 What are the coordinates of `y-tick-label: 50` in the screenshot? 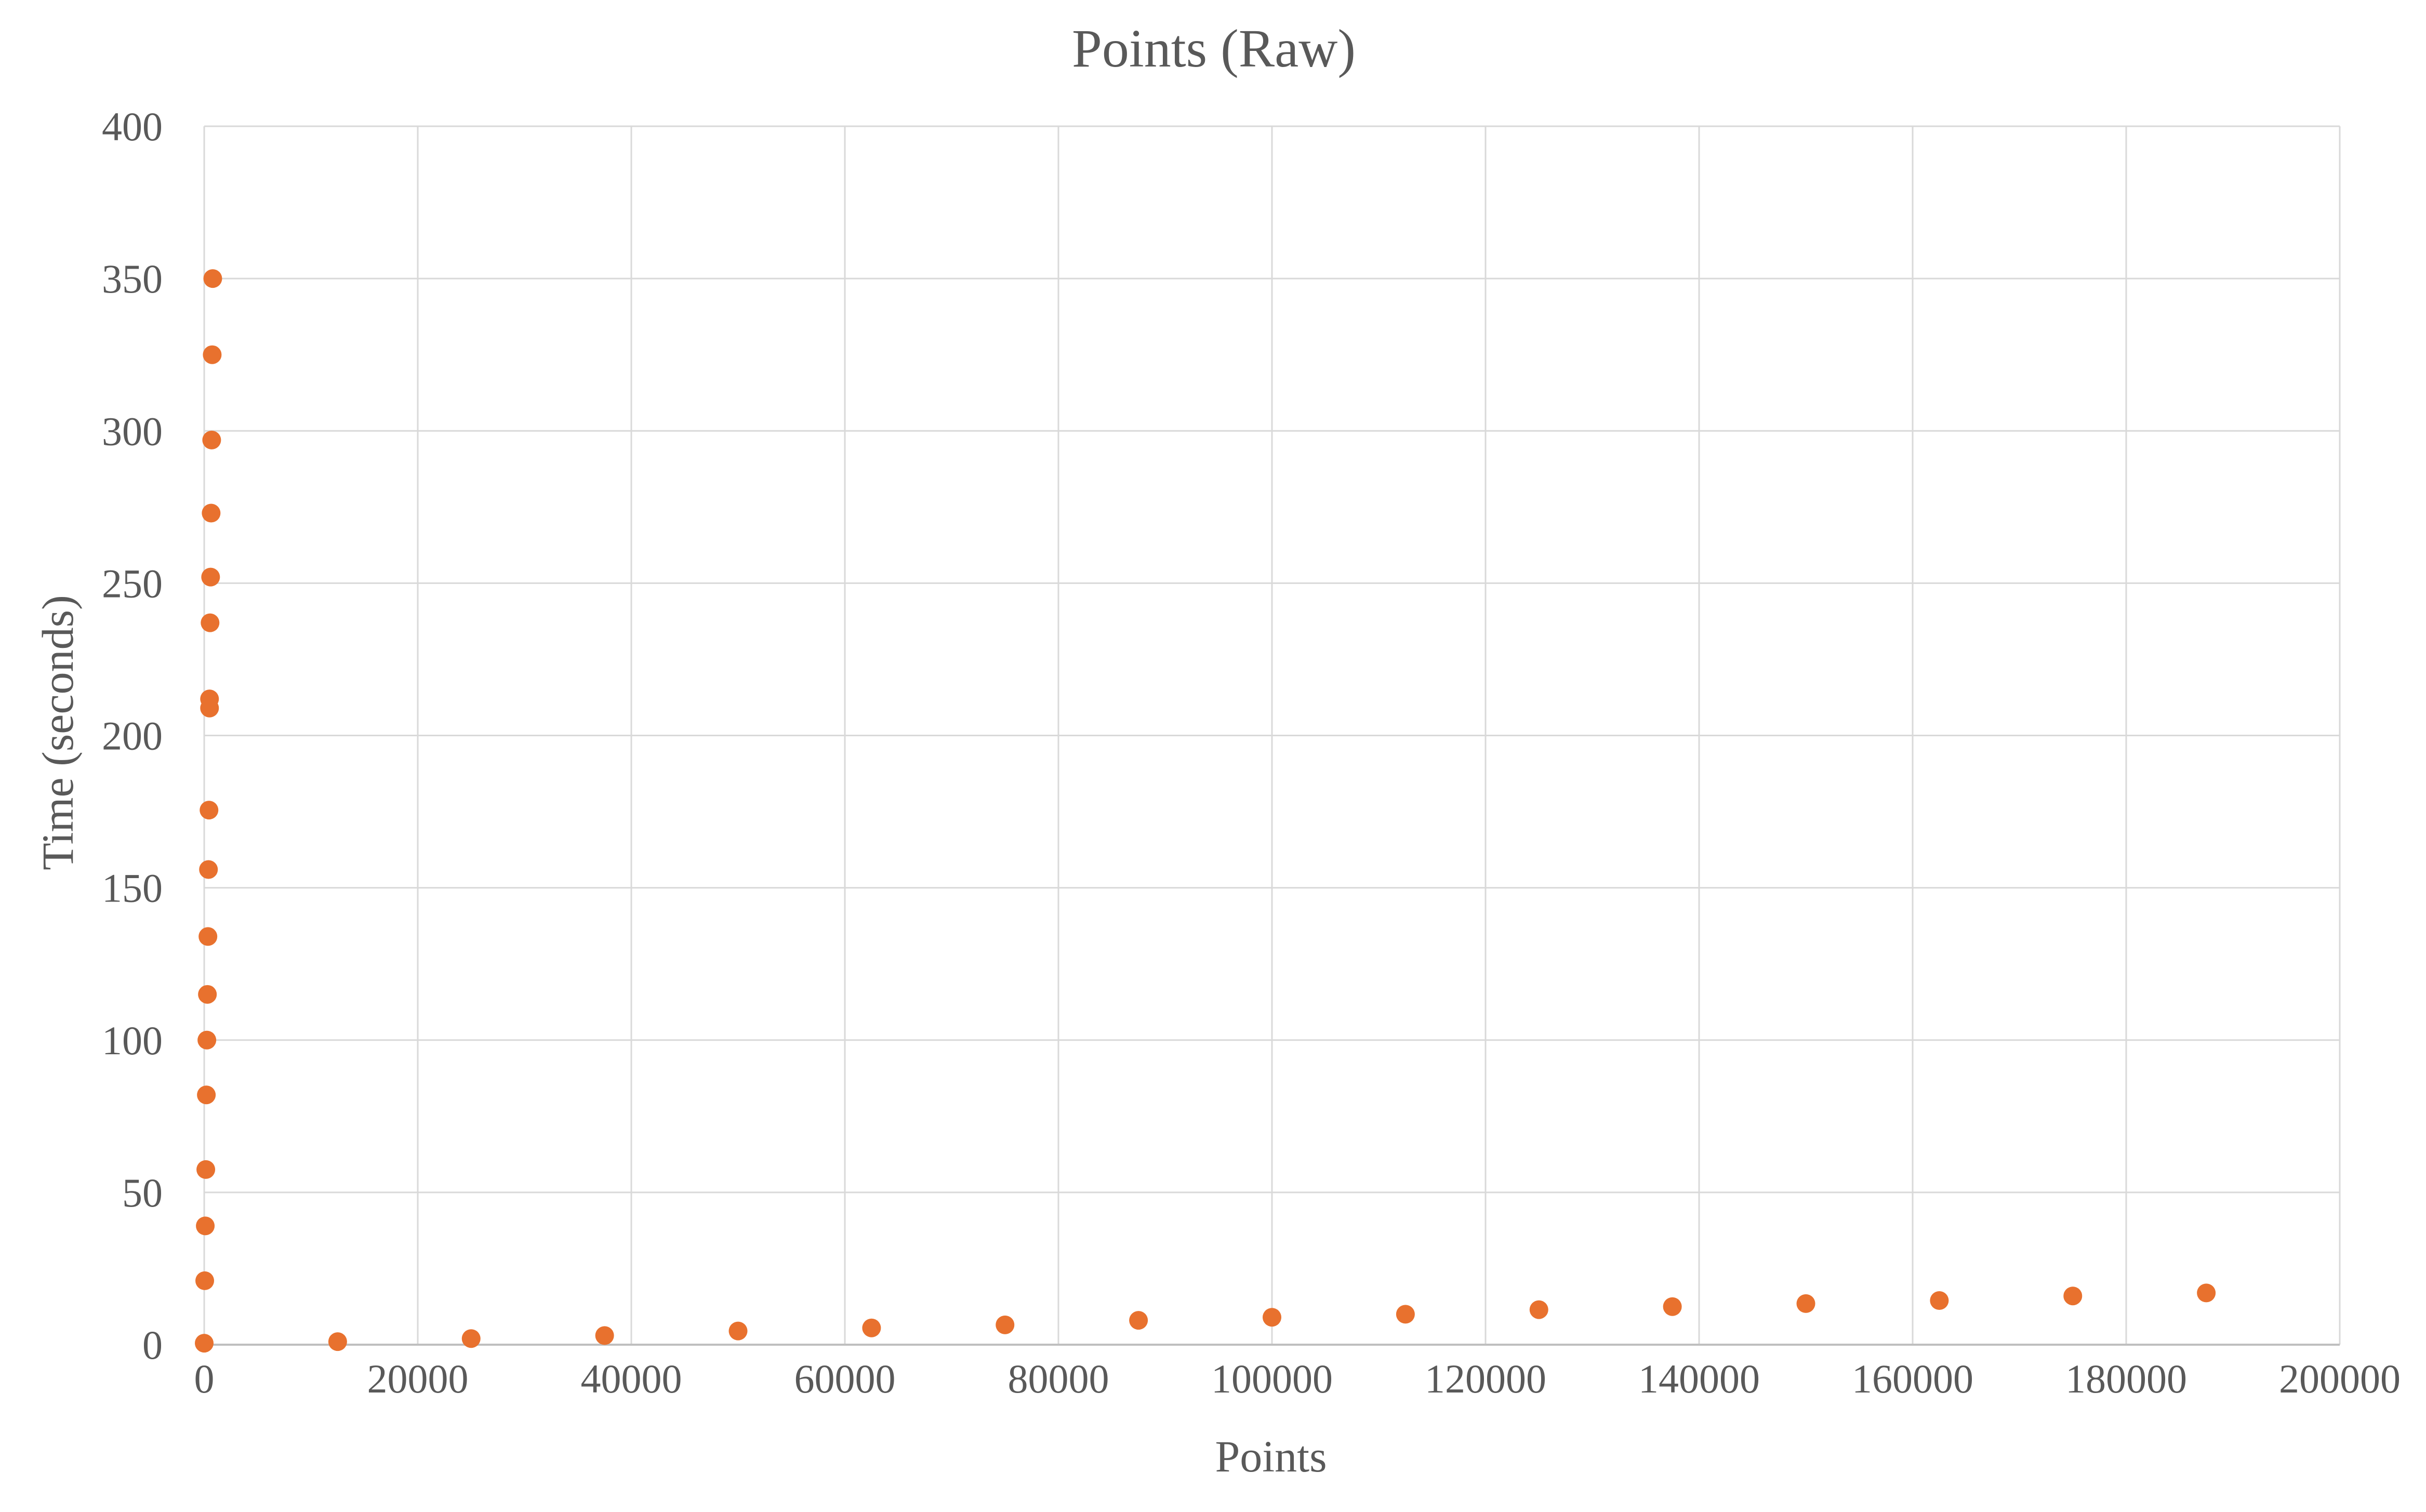 It's located at (142, 1193).